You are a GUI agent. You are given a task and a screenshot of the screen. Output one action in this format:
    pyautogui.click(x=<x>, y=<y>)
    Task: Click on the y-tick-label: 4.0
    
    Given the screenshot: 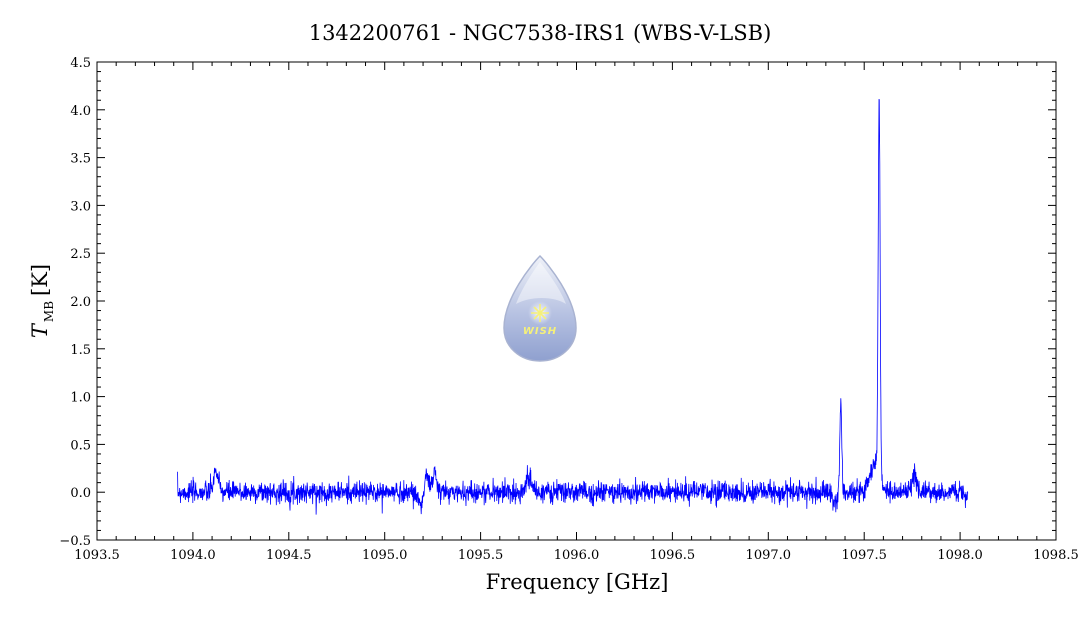 What is the action you would take?
    pyautogui.click(x=80, y=111)
    